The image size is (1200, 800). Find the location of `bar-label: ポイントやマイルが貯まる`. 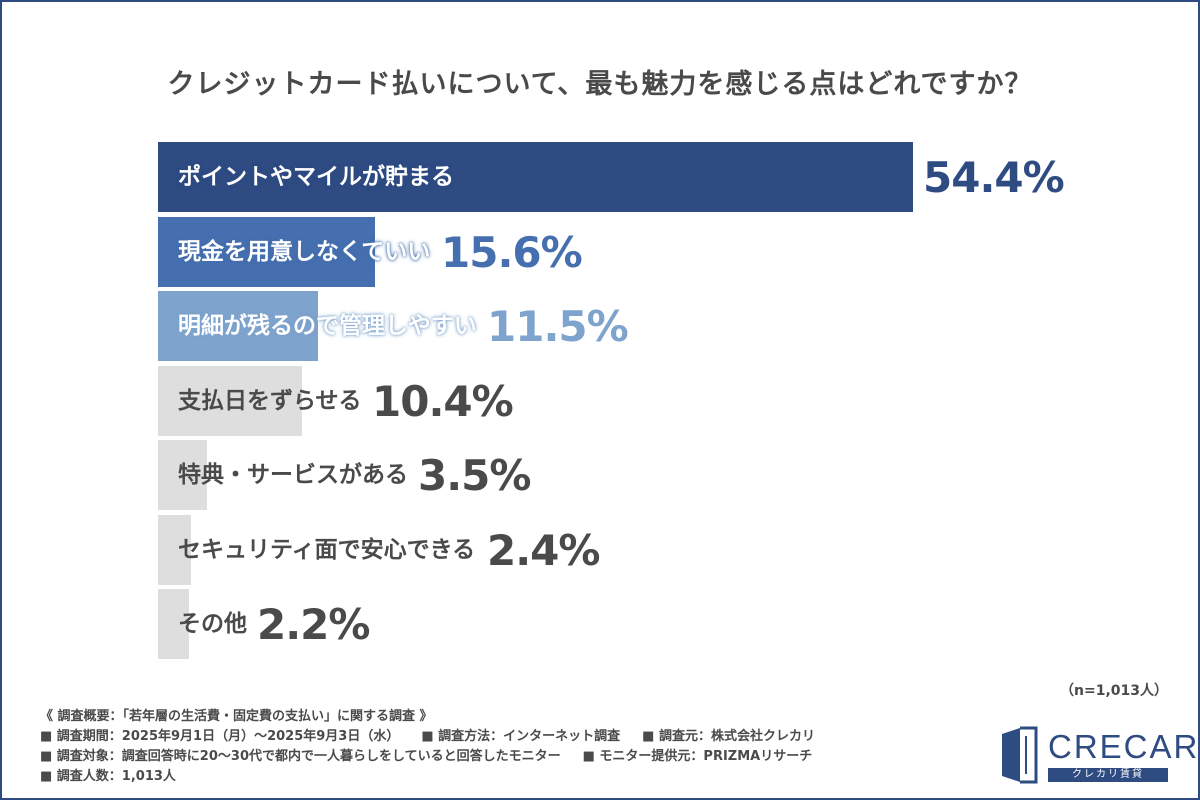

bar-label: ポイントやマイルが貯まる is located at coordinates (316, 177).